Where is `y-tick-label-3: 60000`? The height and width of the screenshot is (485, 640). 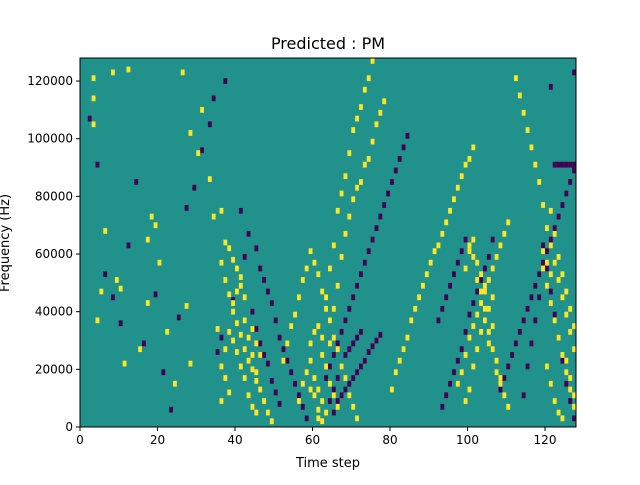
y-tick-label-3: 60000 is located at coordinates (54, 254).